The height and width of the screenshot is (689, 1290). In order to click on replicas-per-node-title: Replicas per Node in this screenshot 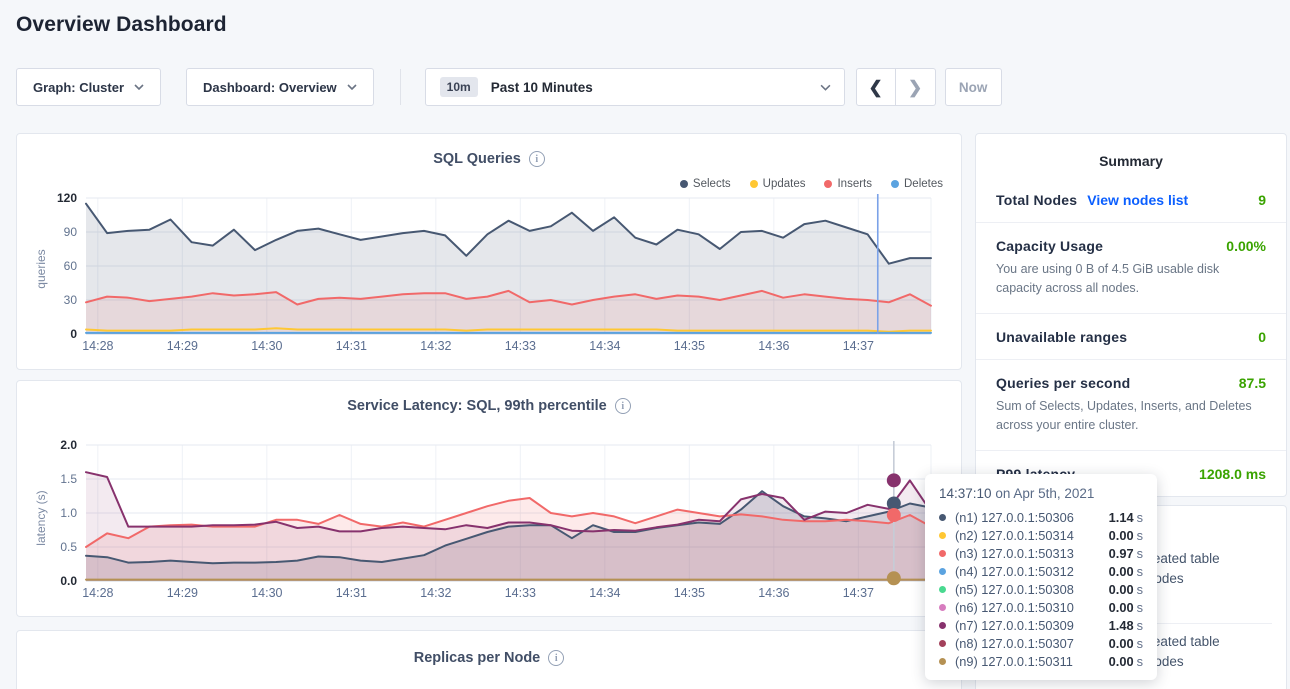, I will do `click(477, 658)`.